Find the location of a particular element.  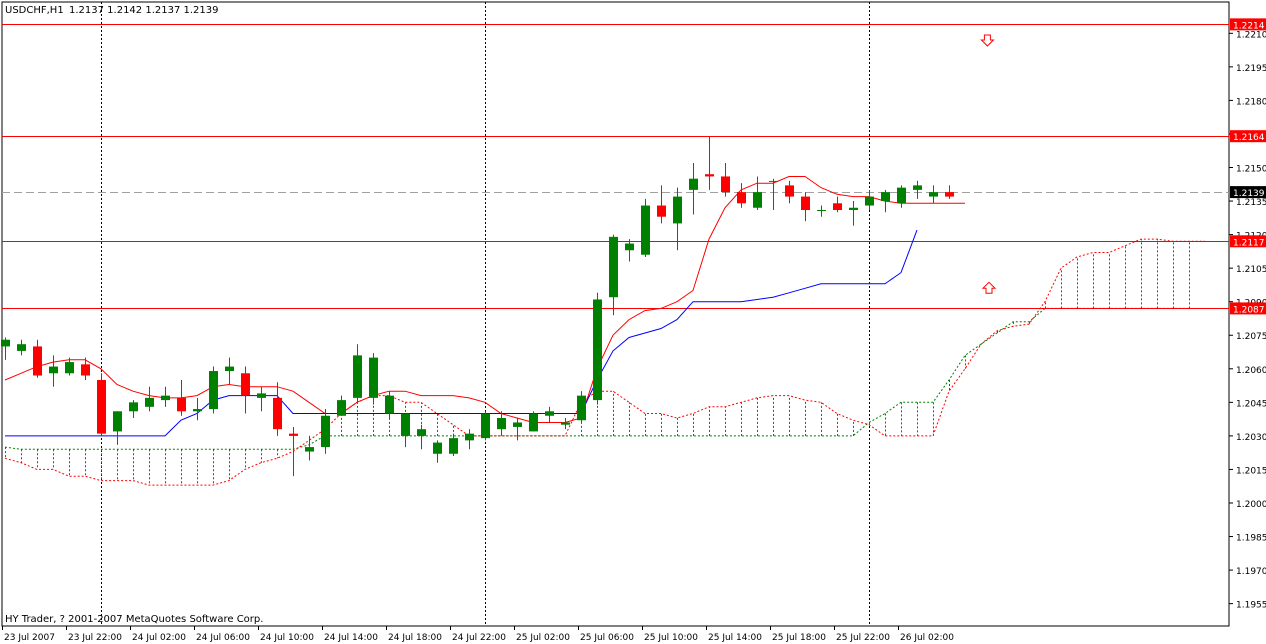

time-tick-label: 24 Jul 14:00 is located at coordinates (351, 638).